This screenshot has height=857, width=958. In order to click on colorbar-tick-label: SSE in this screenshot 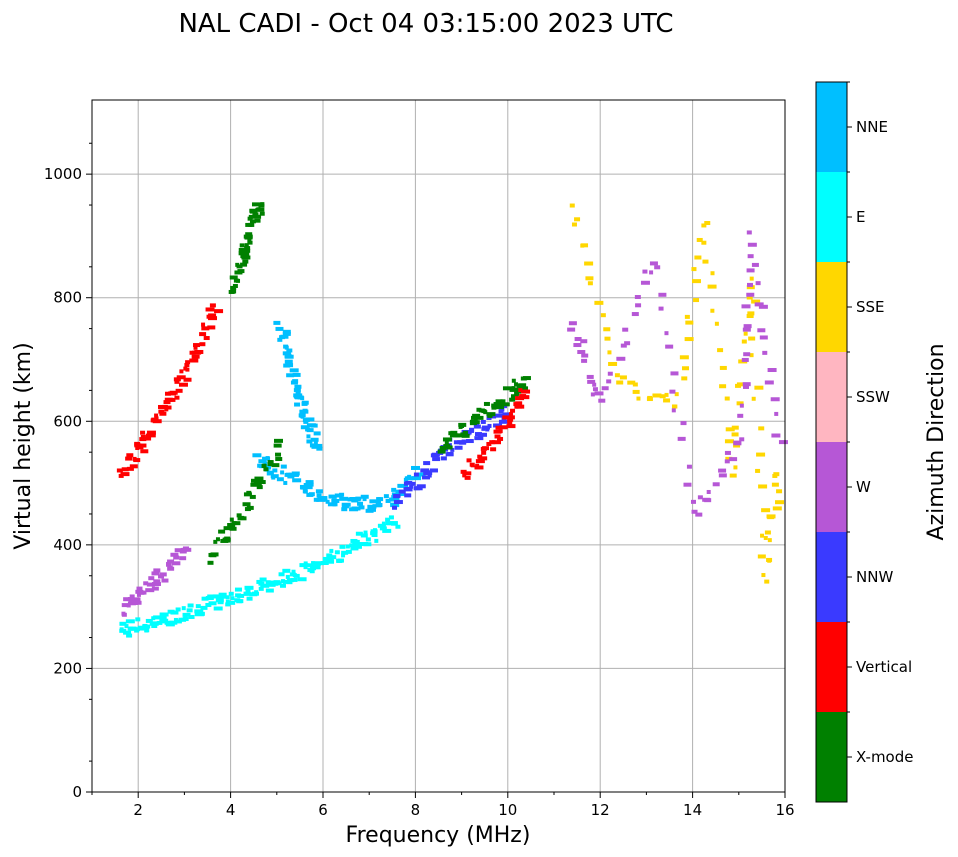, I will do `click(870, 307)`.